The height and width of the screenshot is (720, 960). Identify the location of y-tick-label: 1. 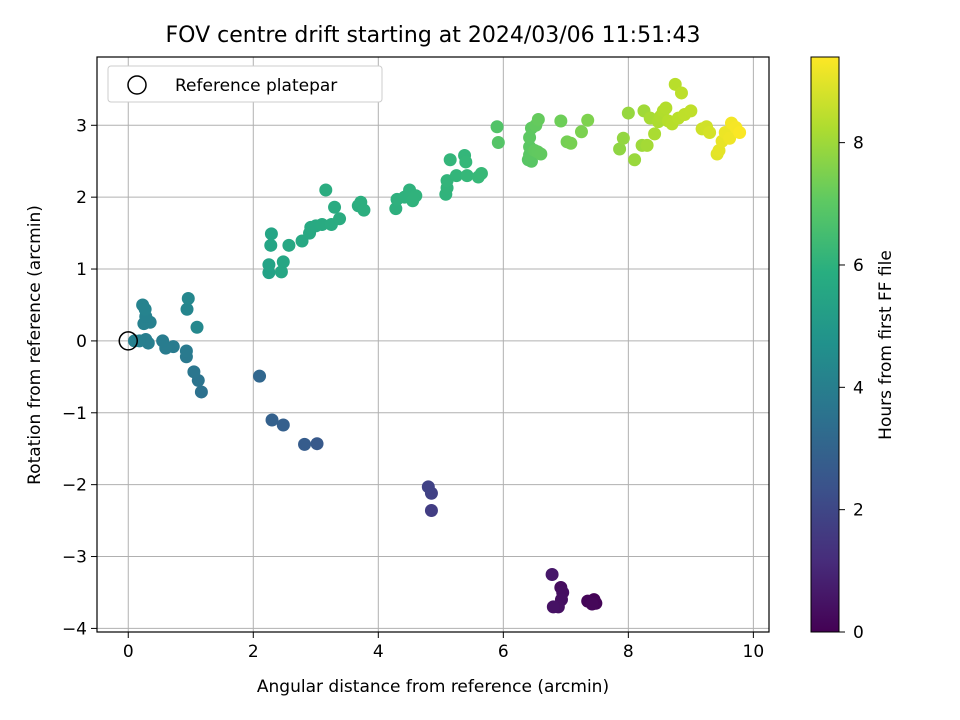
(81, 270).